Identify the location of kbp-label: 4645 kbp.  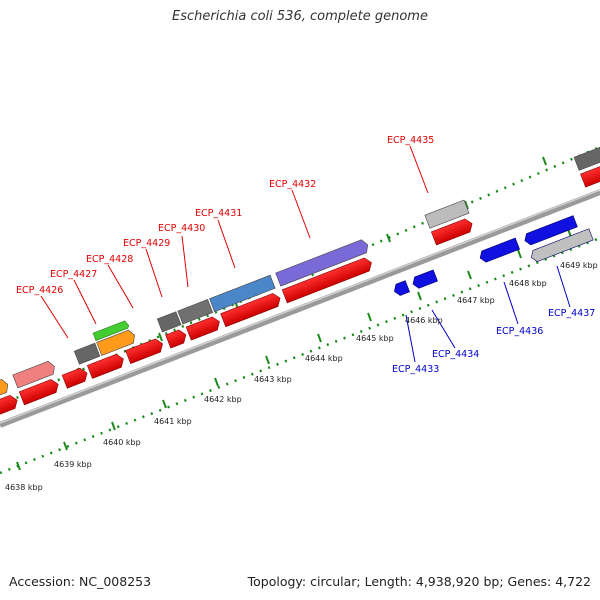
(375, 338).